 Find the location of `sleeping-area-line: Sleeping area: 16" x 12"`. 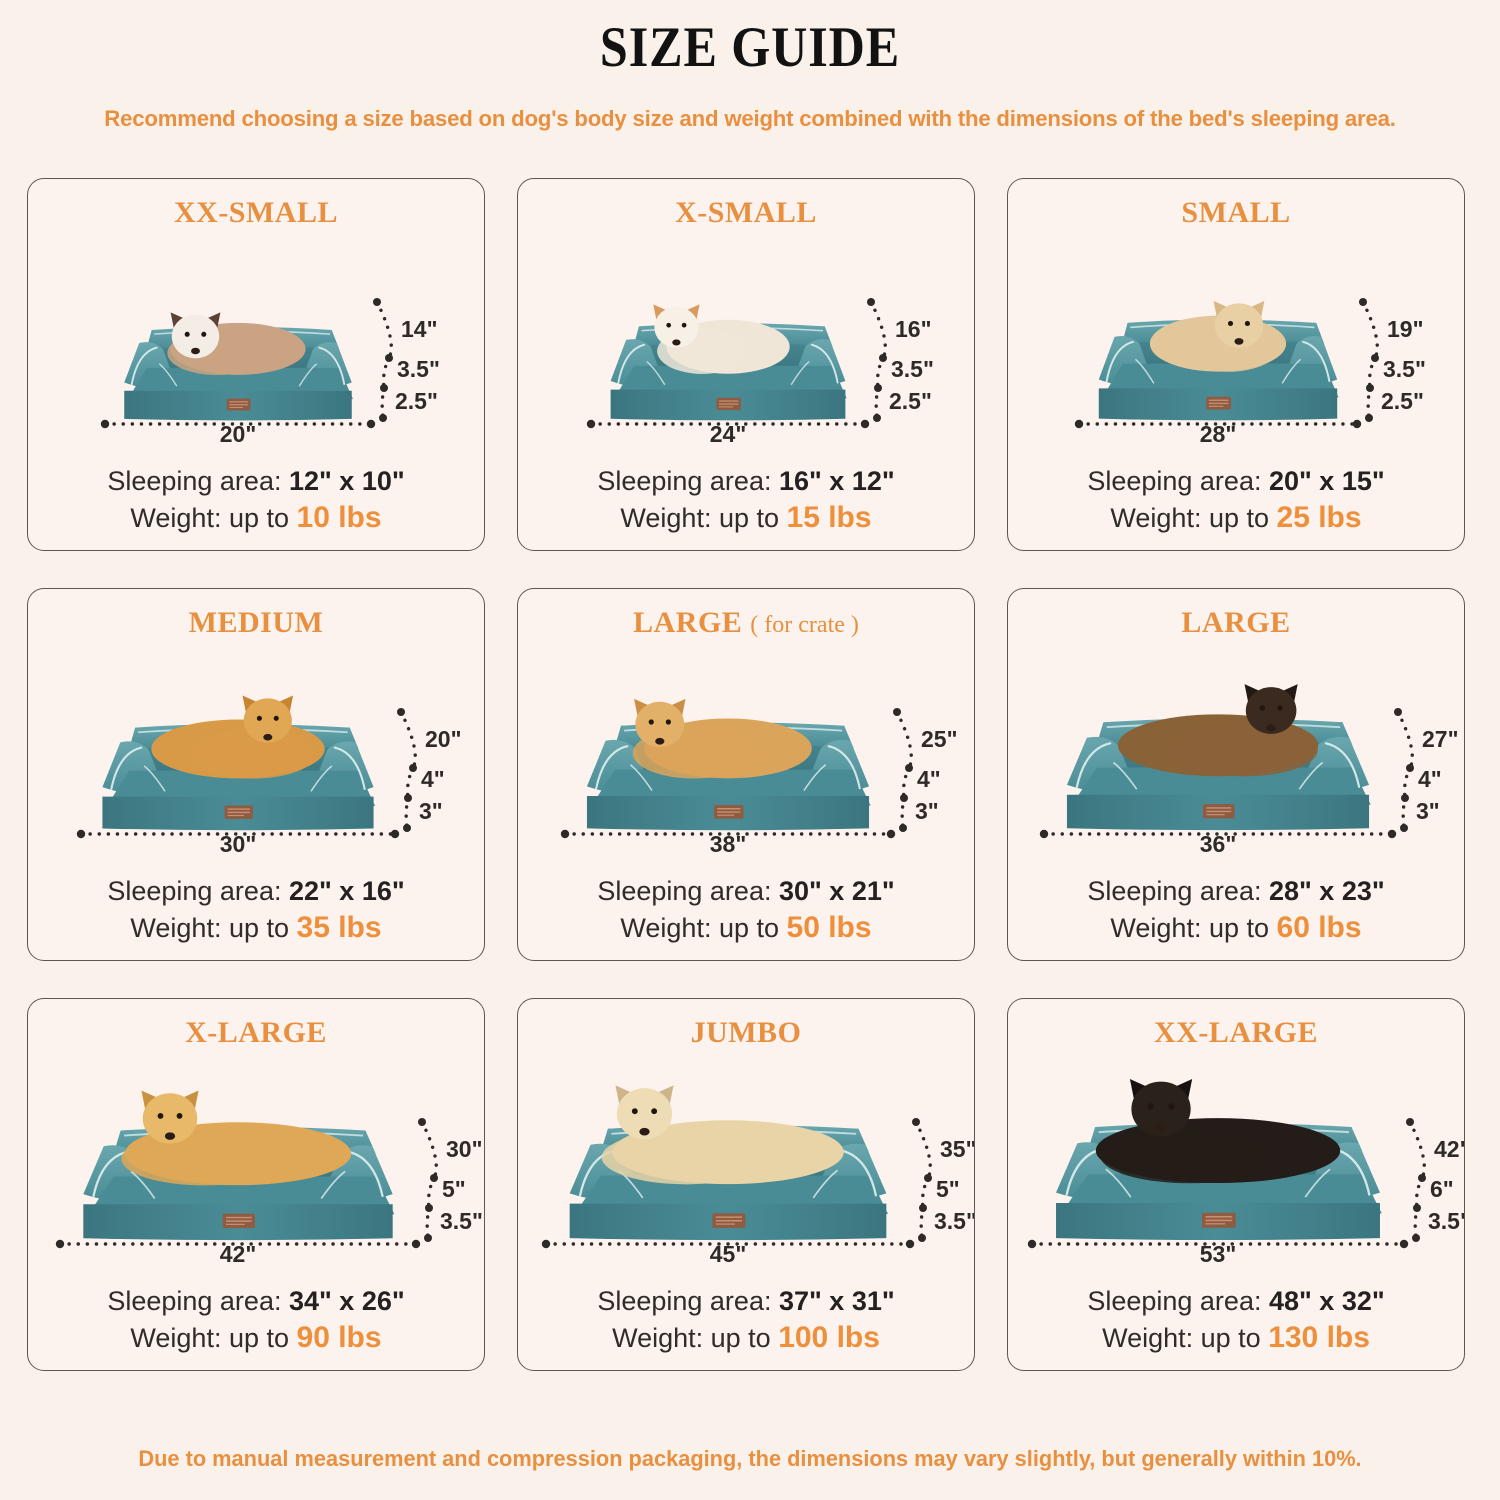

sleeping-area-line: Sleeping area: 16" x 12" is located at coordinates (746, 481).